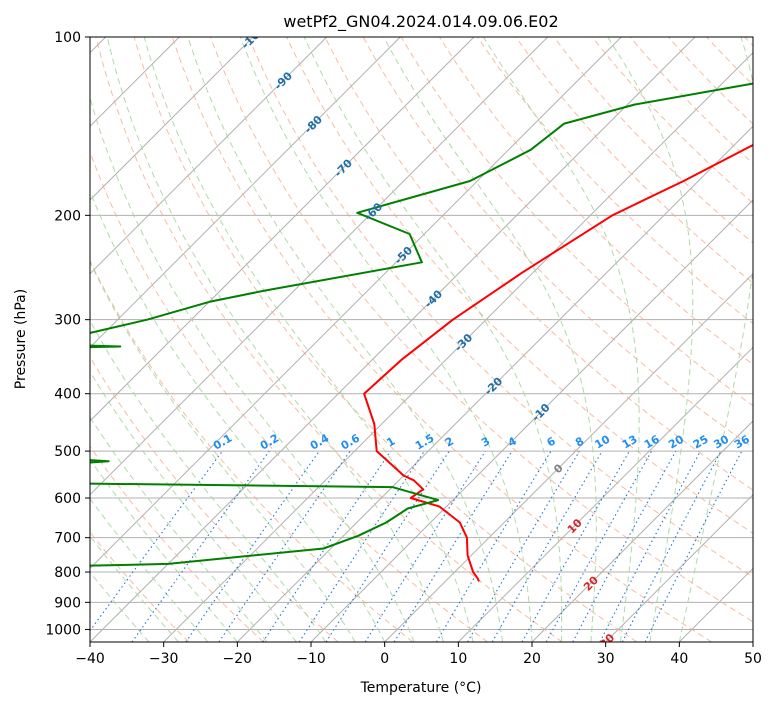  I want to click on mixing-ratio-line-1.5, so click(361, 546).